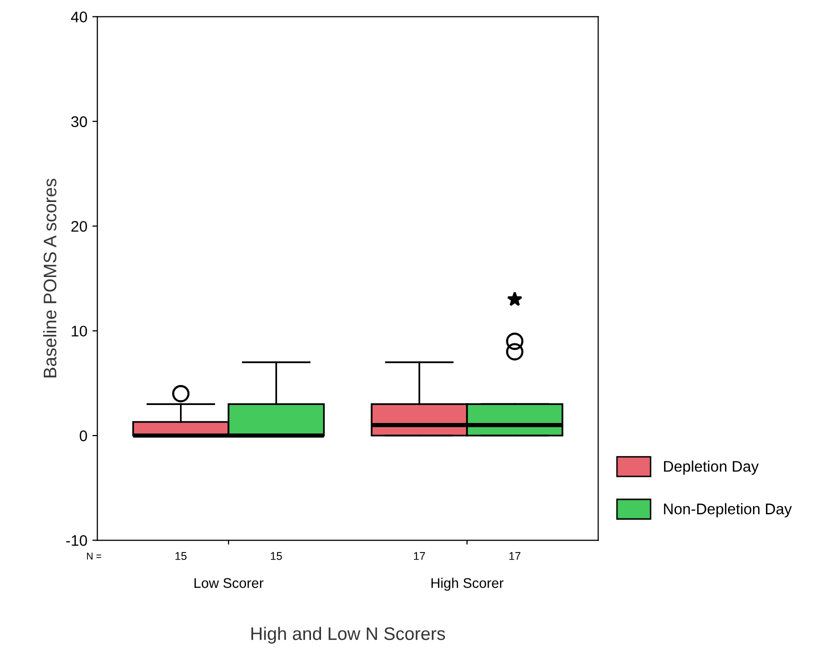 The width and height of the screenshot is (832, 667). What do you see at coordinates (49, 278) in the screenshot?
I see `y-axis-title: Baseline POMS A scores` at bounding box center [49, 278].